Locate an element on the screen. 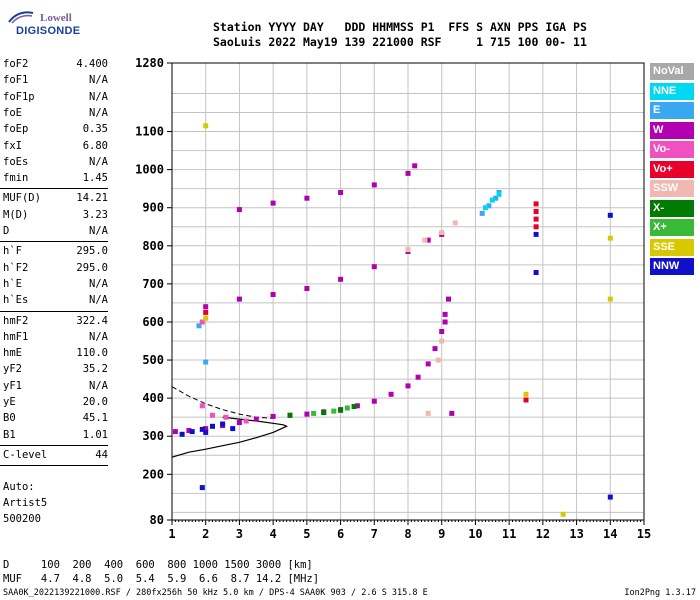 The image size is (700, 600). parameter-name: foF1 is located at coordinates (16, 80).